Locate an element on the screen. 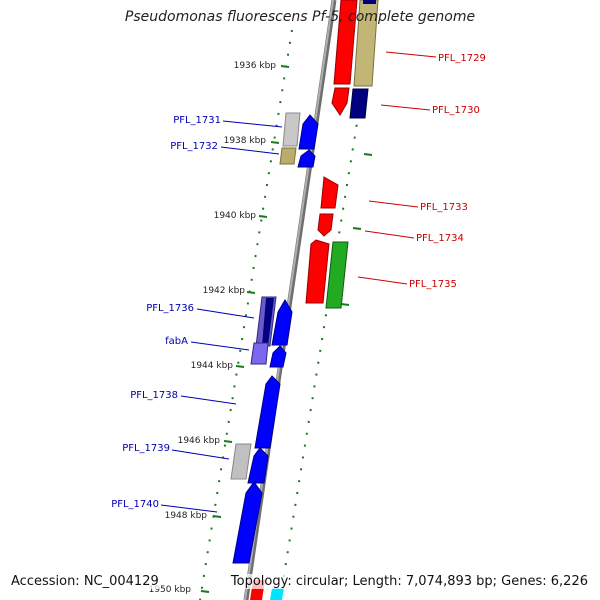 The image size is (600, 600). gene-label: PFL_1730 is located at coordinates (456, 110).